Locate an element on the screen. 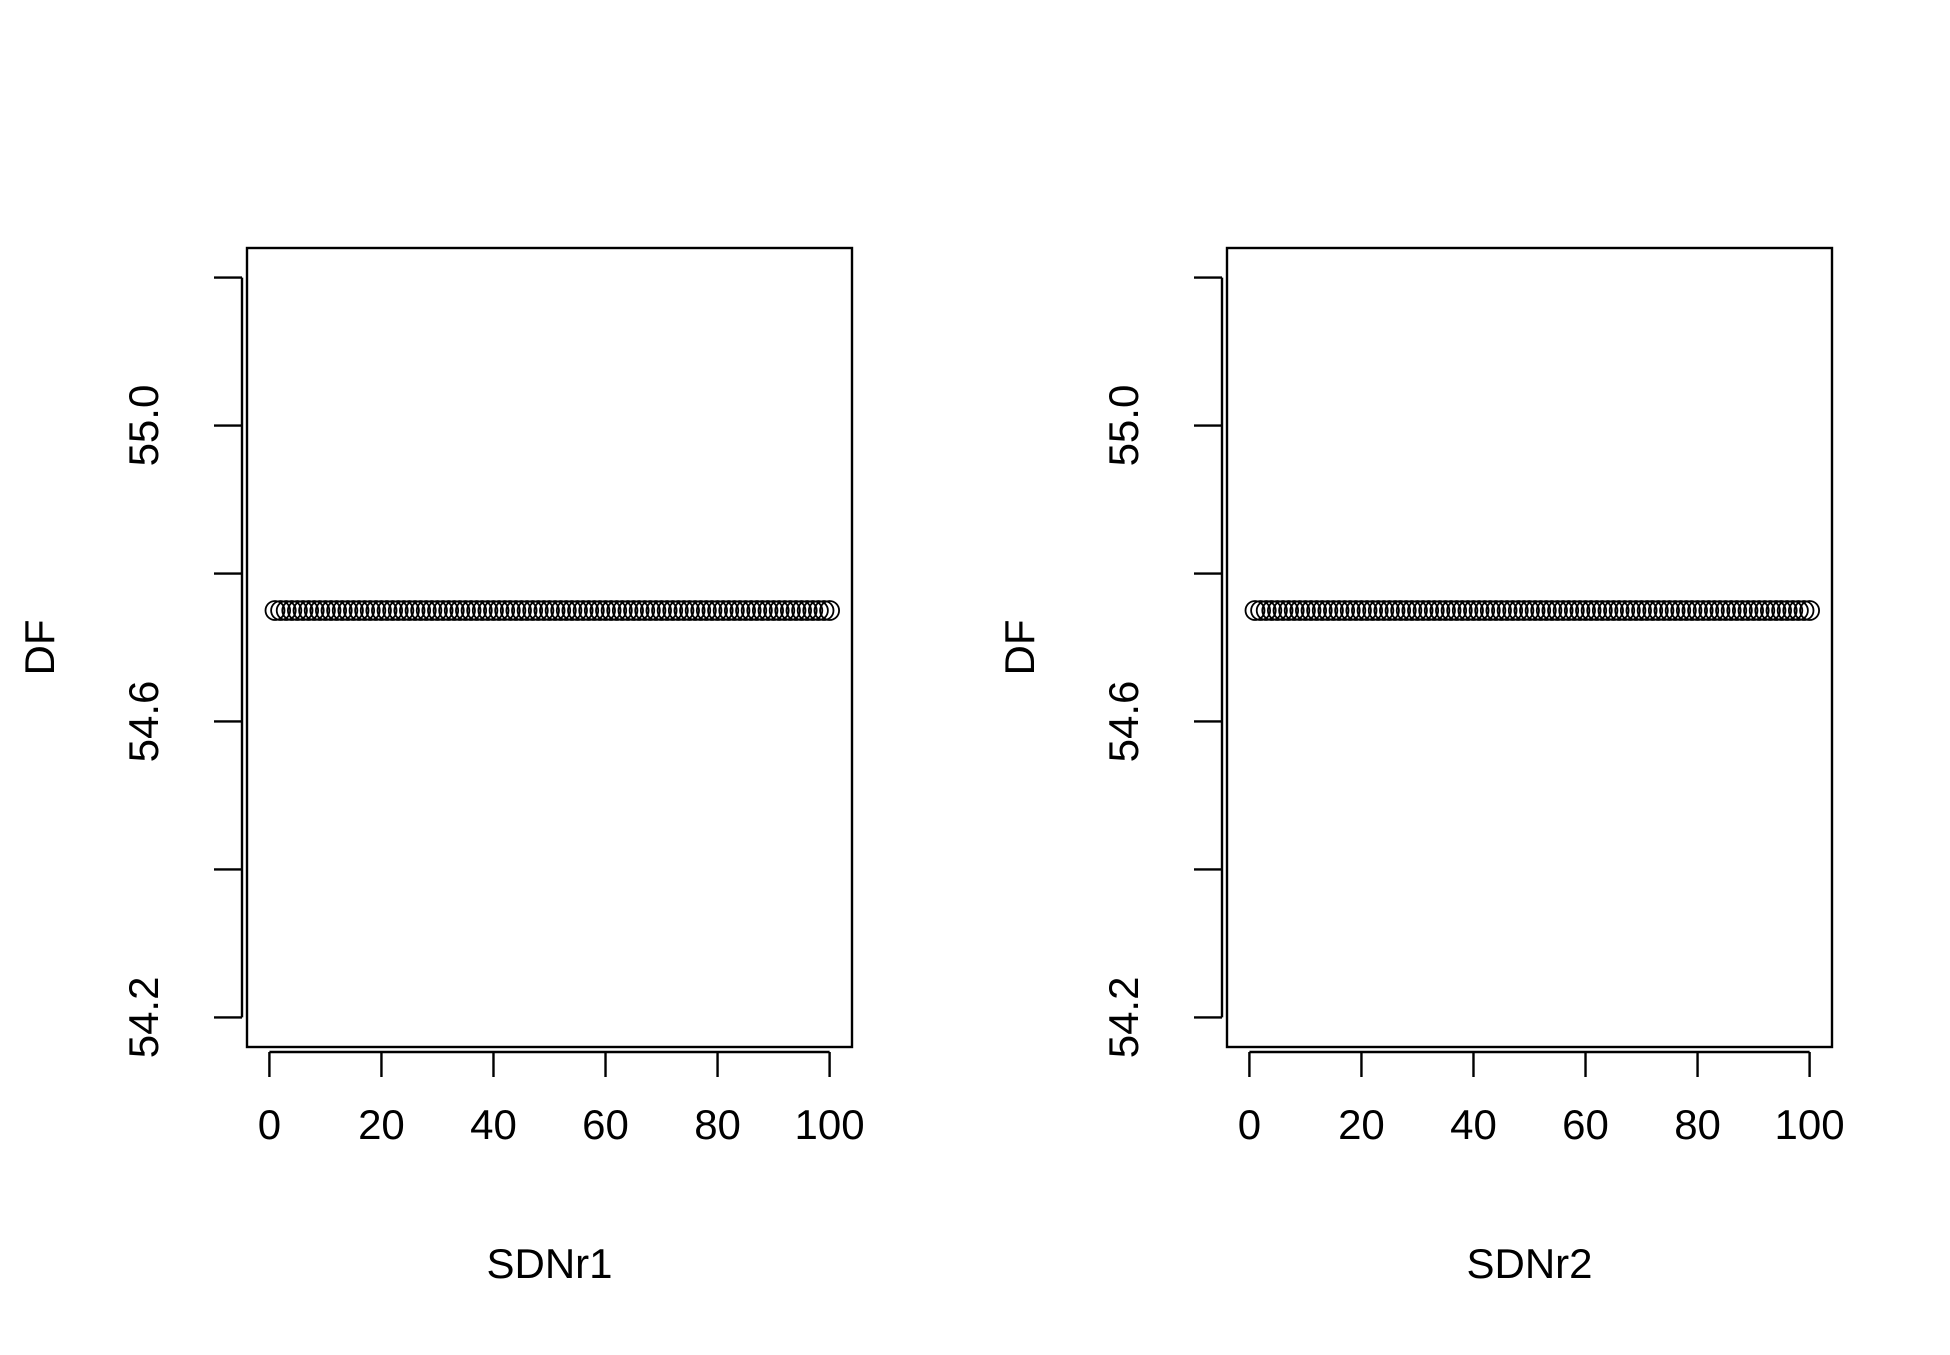  y-axis-title: DF is located at coordinates (1019, 648).